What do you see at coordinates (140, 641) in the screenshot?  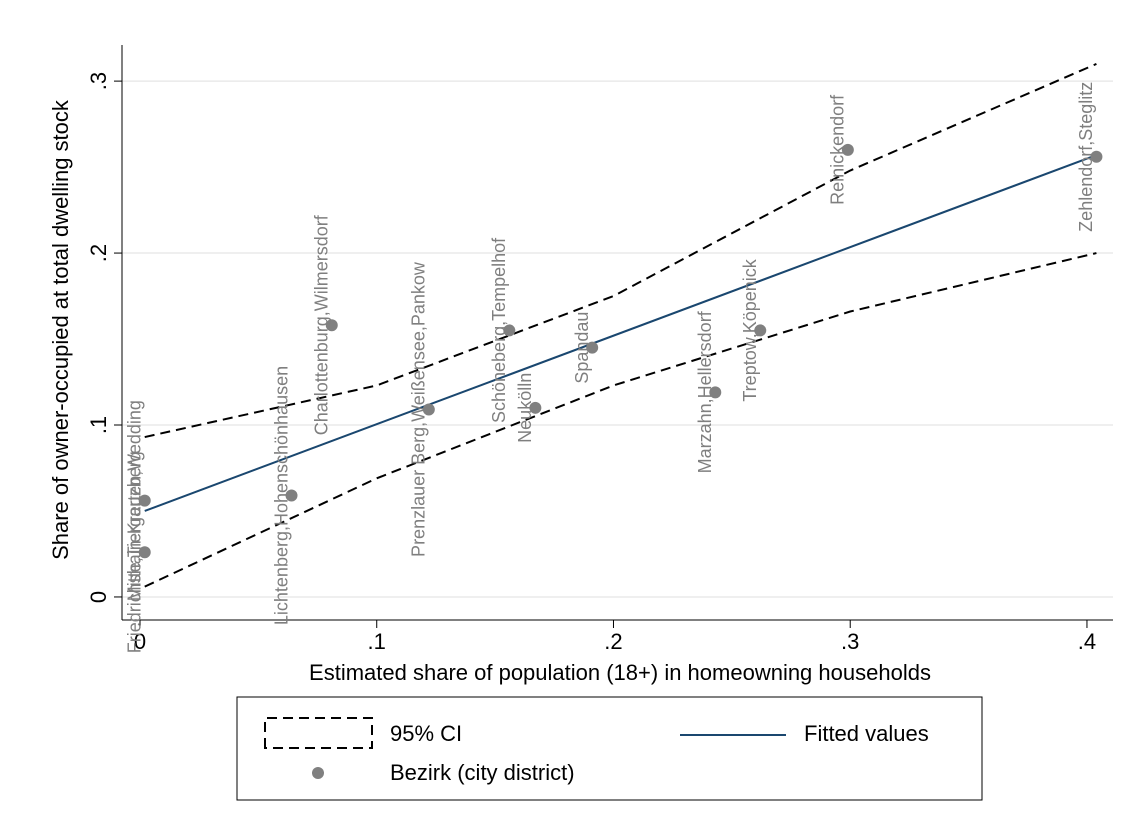 I see `x-tick-label: 0` at bounding box center [140, 641].